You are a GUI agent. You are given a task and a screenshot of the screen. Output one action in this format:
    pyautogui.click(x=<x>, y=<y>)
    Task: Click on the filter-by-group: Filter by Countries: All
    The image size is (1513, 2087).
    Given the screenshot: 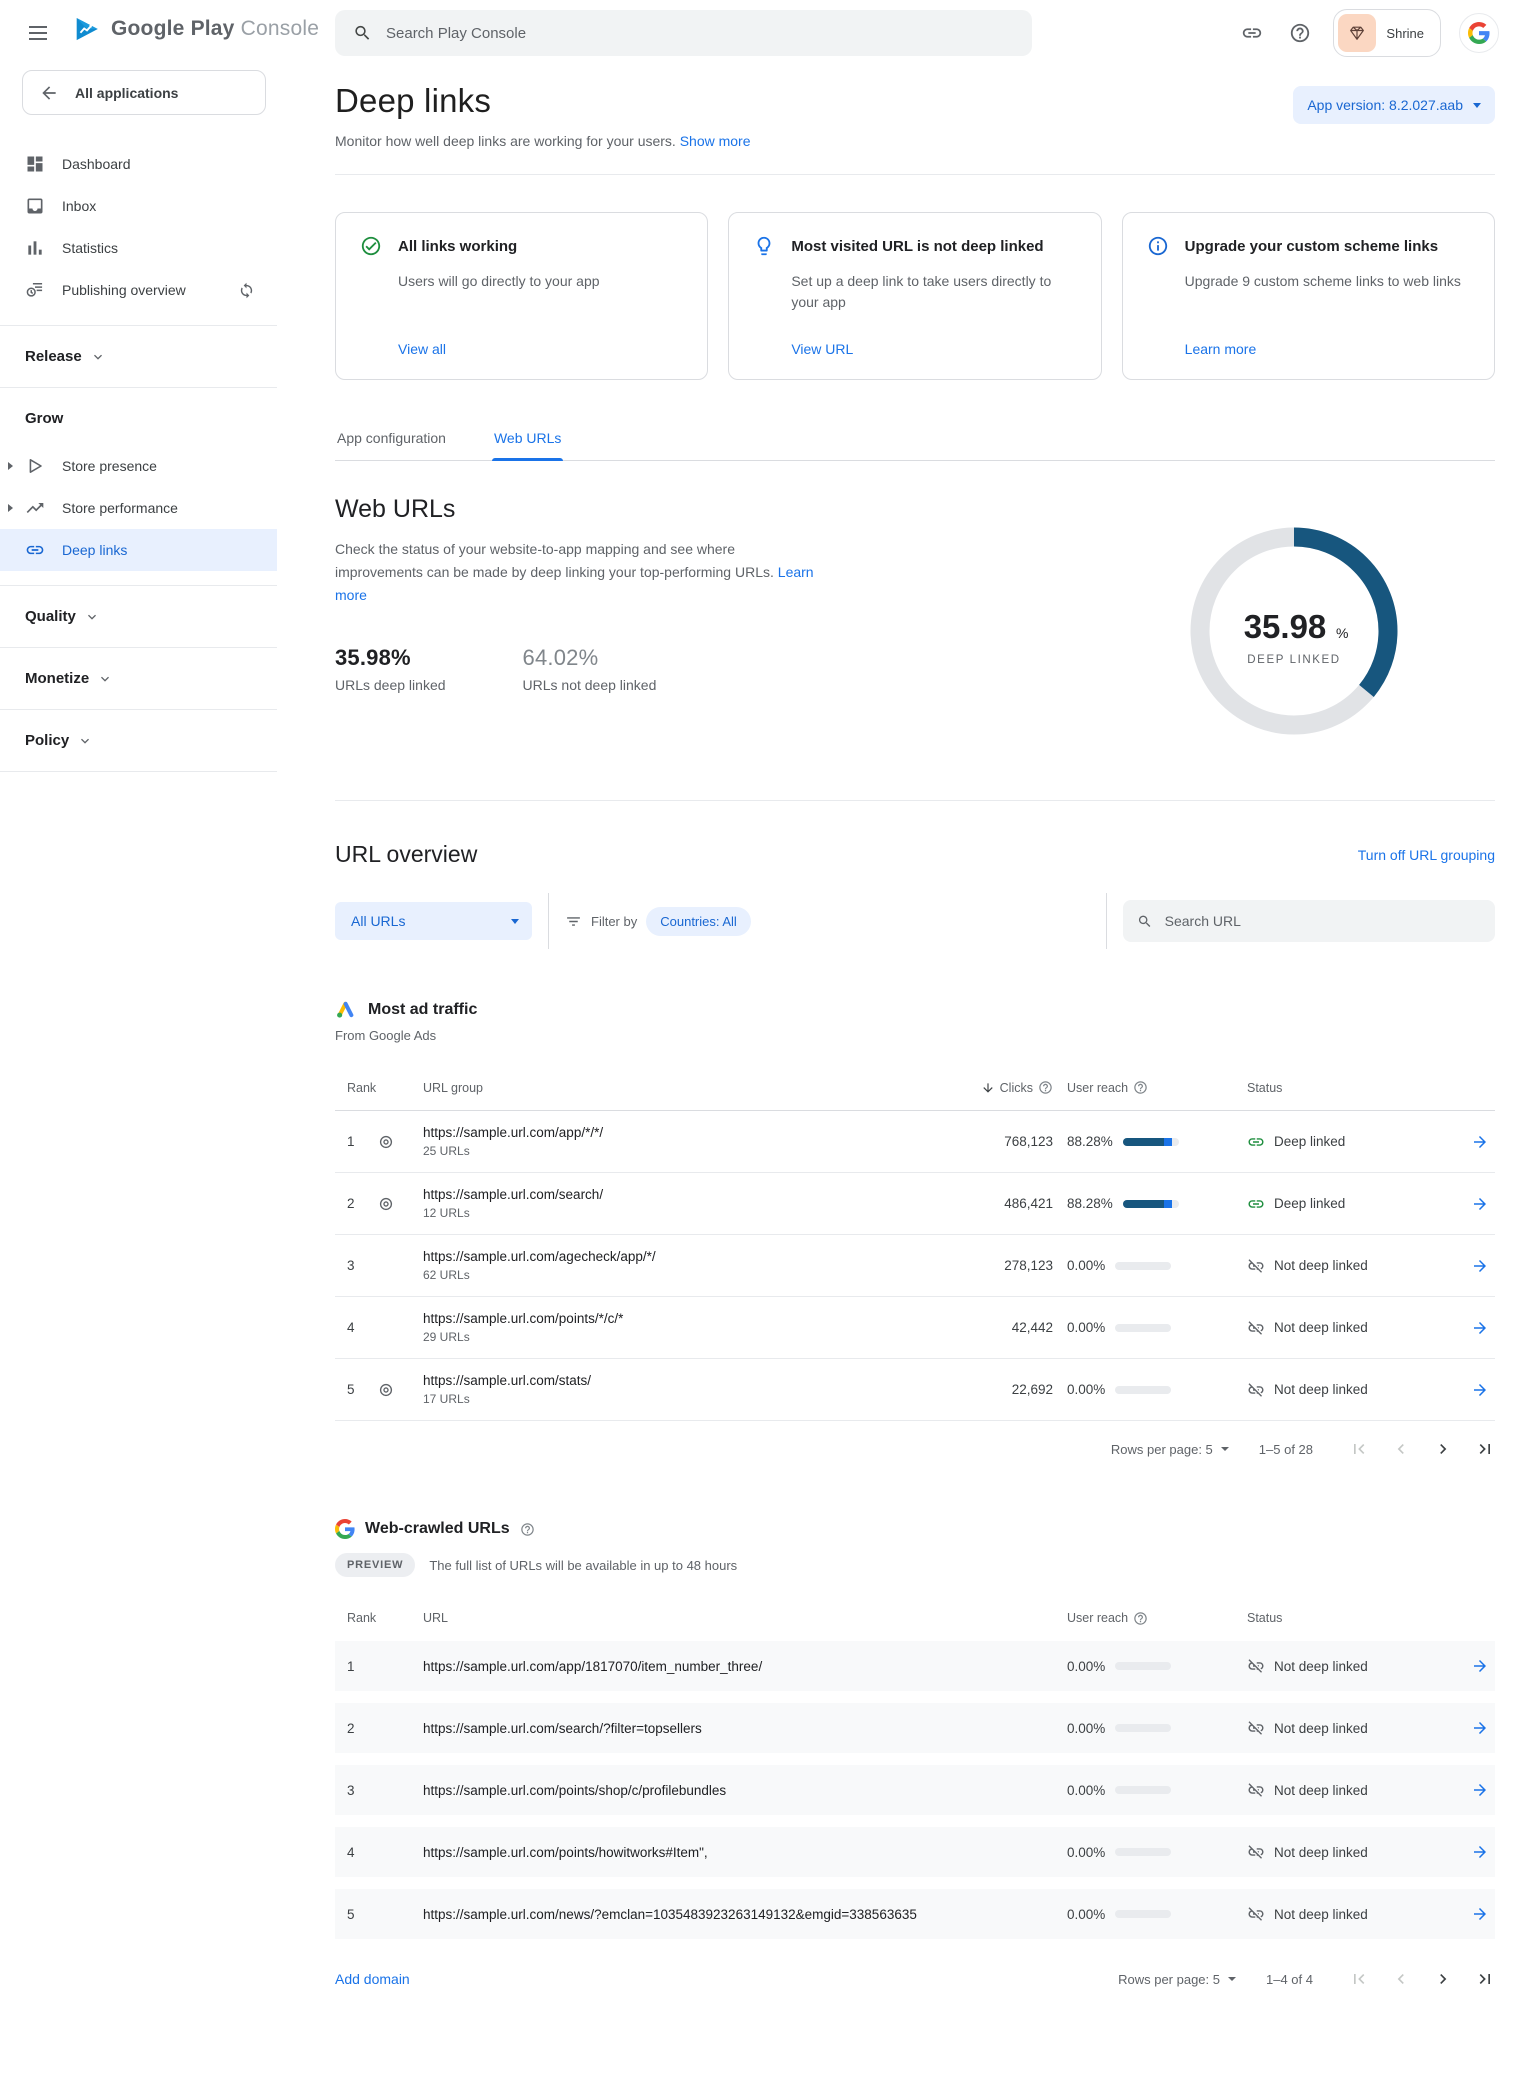 What is the action you would take?
    pyautogui.click(x=658, y=921)
    